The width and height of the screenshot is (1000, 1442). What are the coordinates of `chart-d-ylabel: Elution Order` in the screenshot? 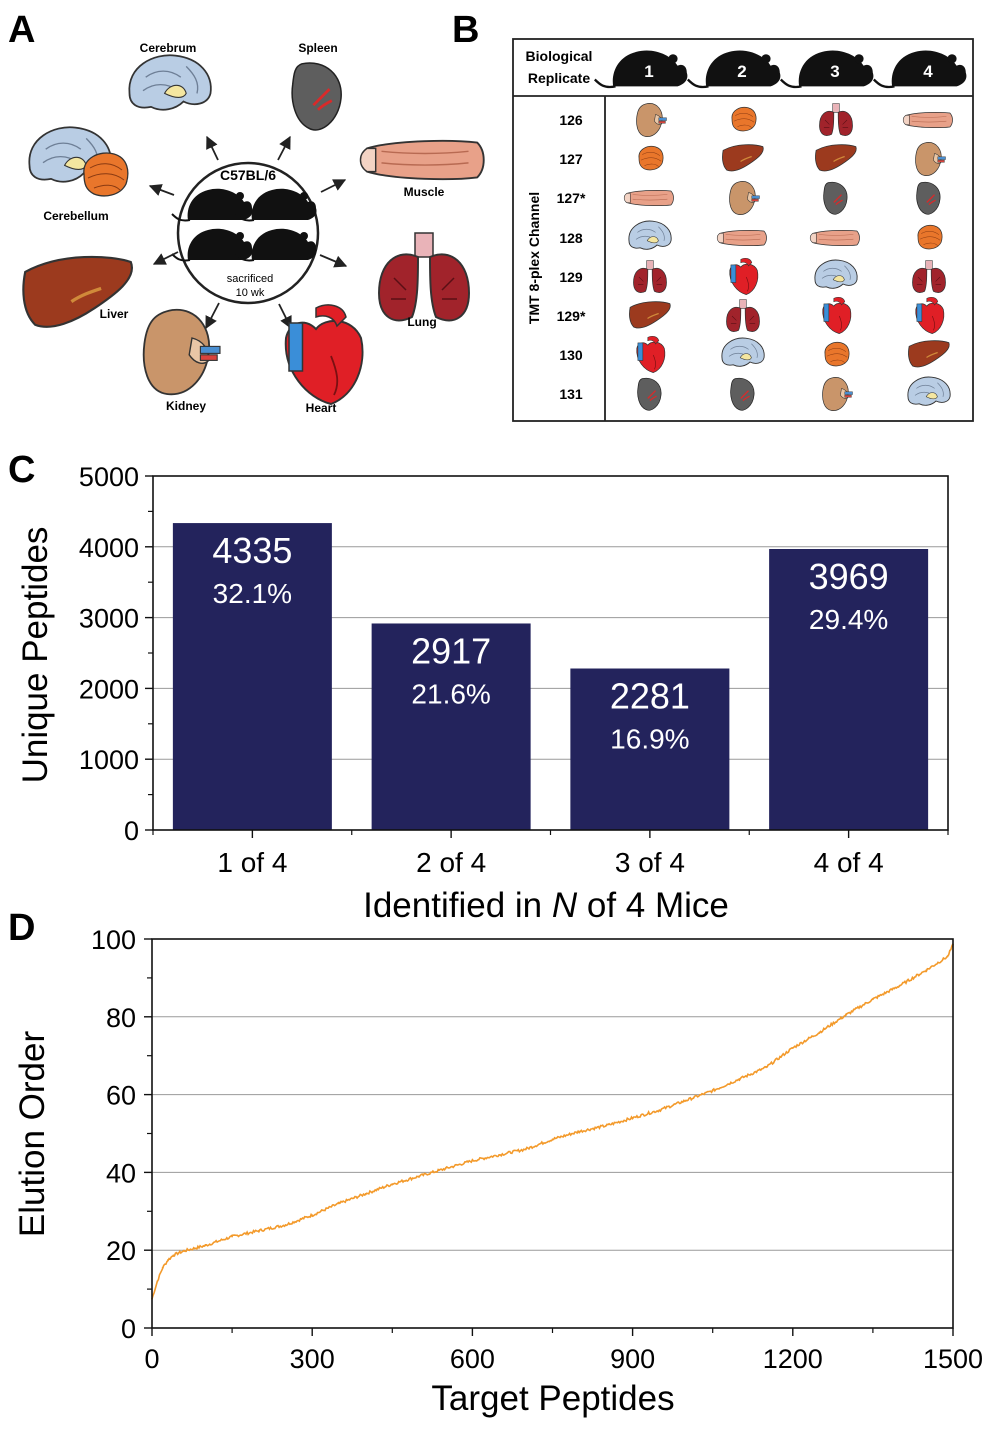 It's located at (32, 1134).